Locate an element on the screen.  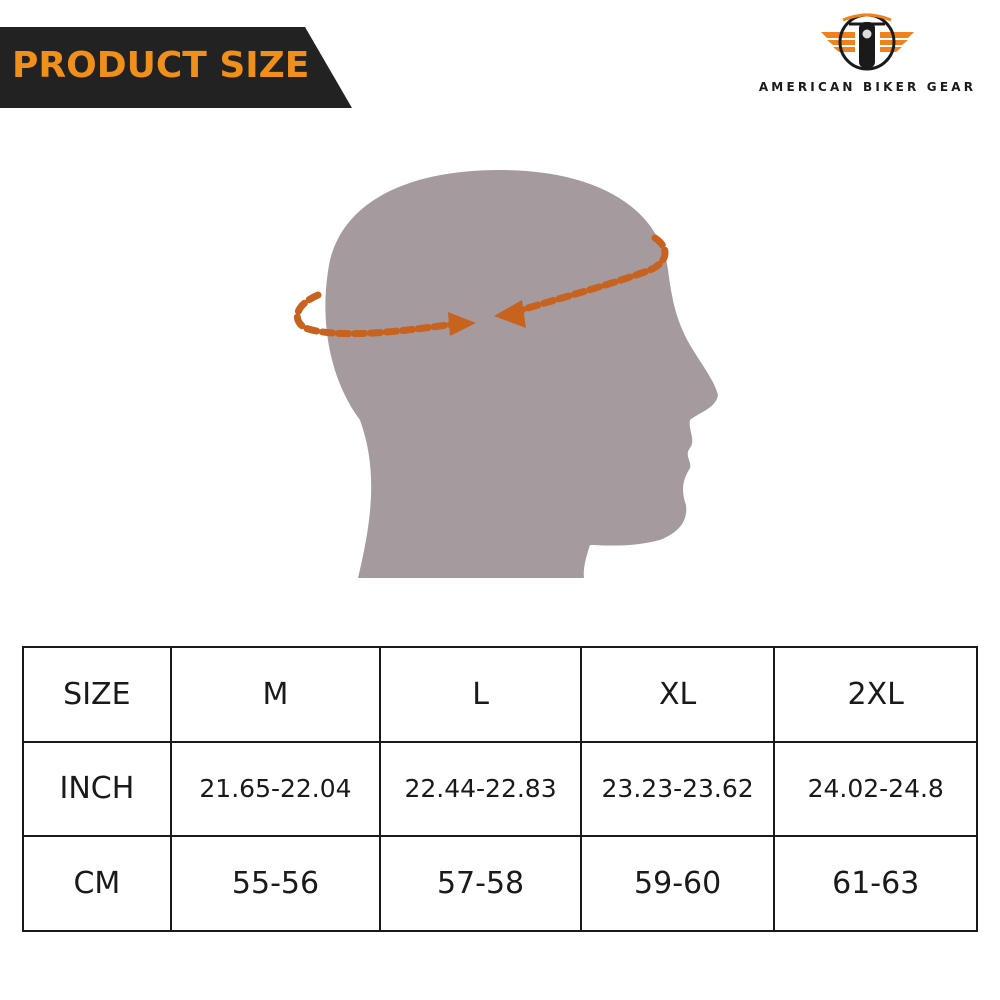
cm-cell: 59-60 is located at coordinates (677, 883).